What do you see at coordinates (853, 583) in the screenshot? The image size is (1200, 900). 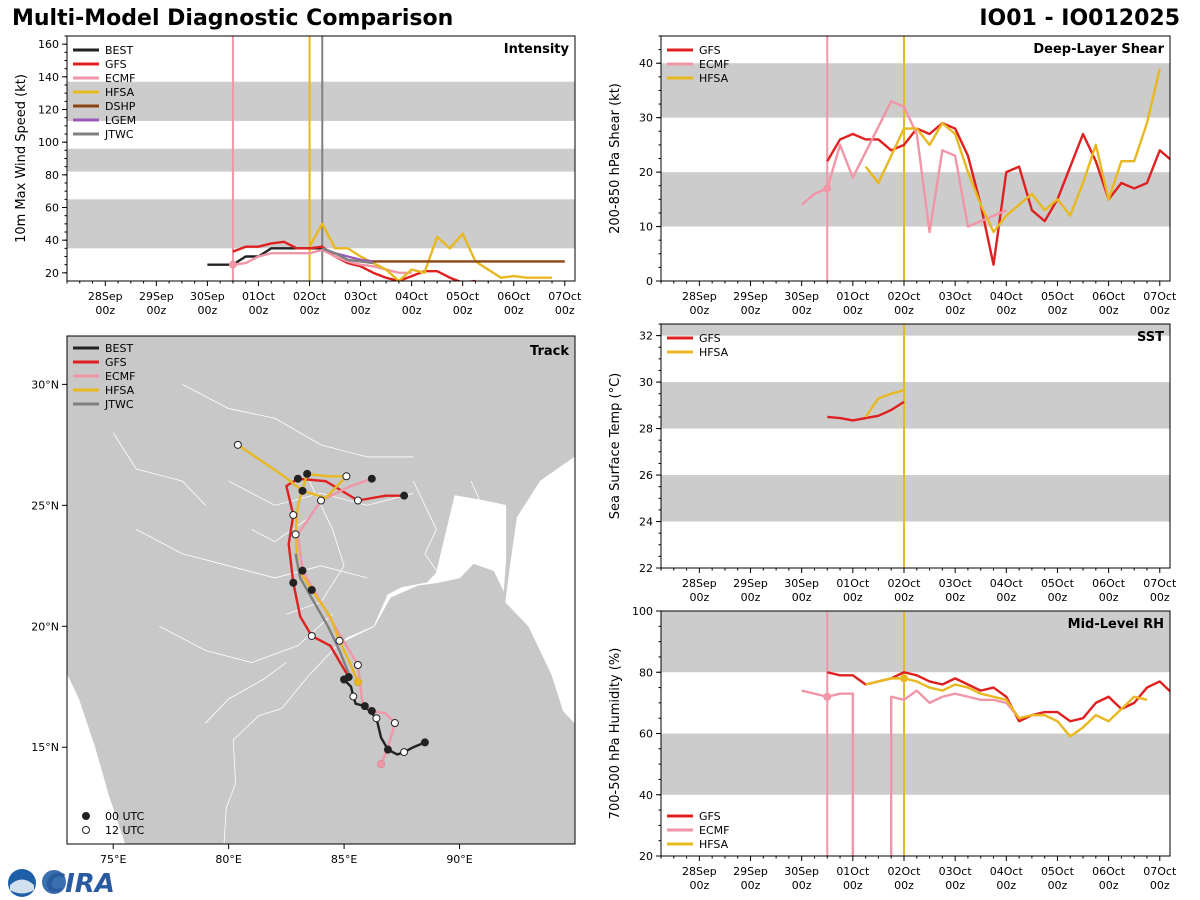 I see `sst-xtick-label: 01Oct` at bounding box center [853, 583].